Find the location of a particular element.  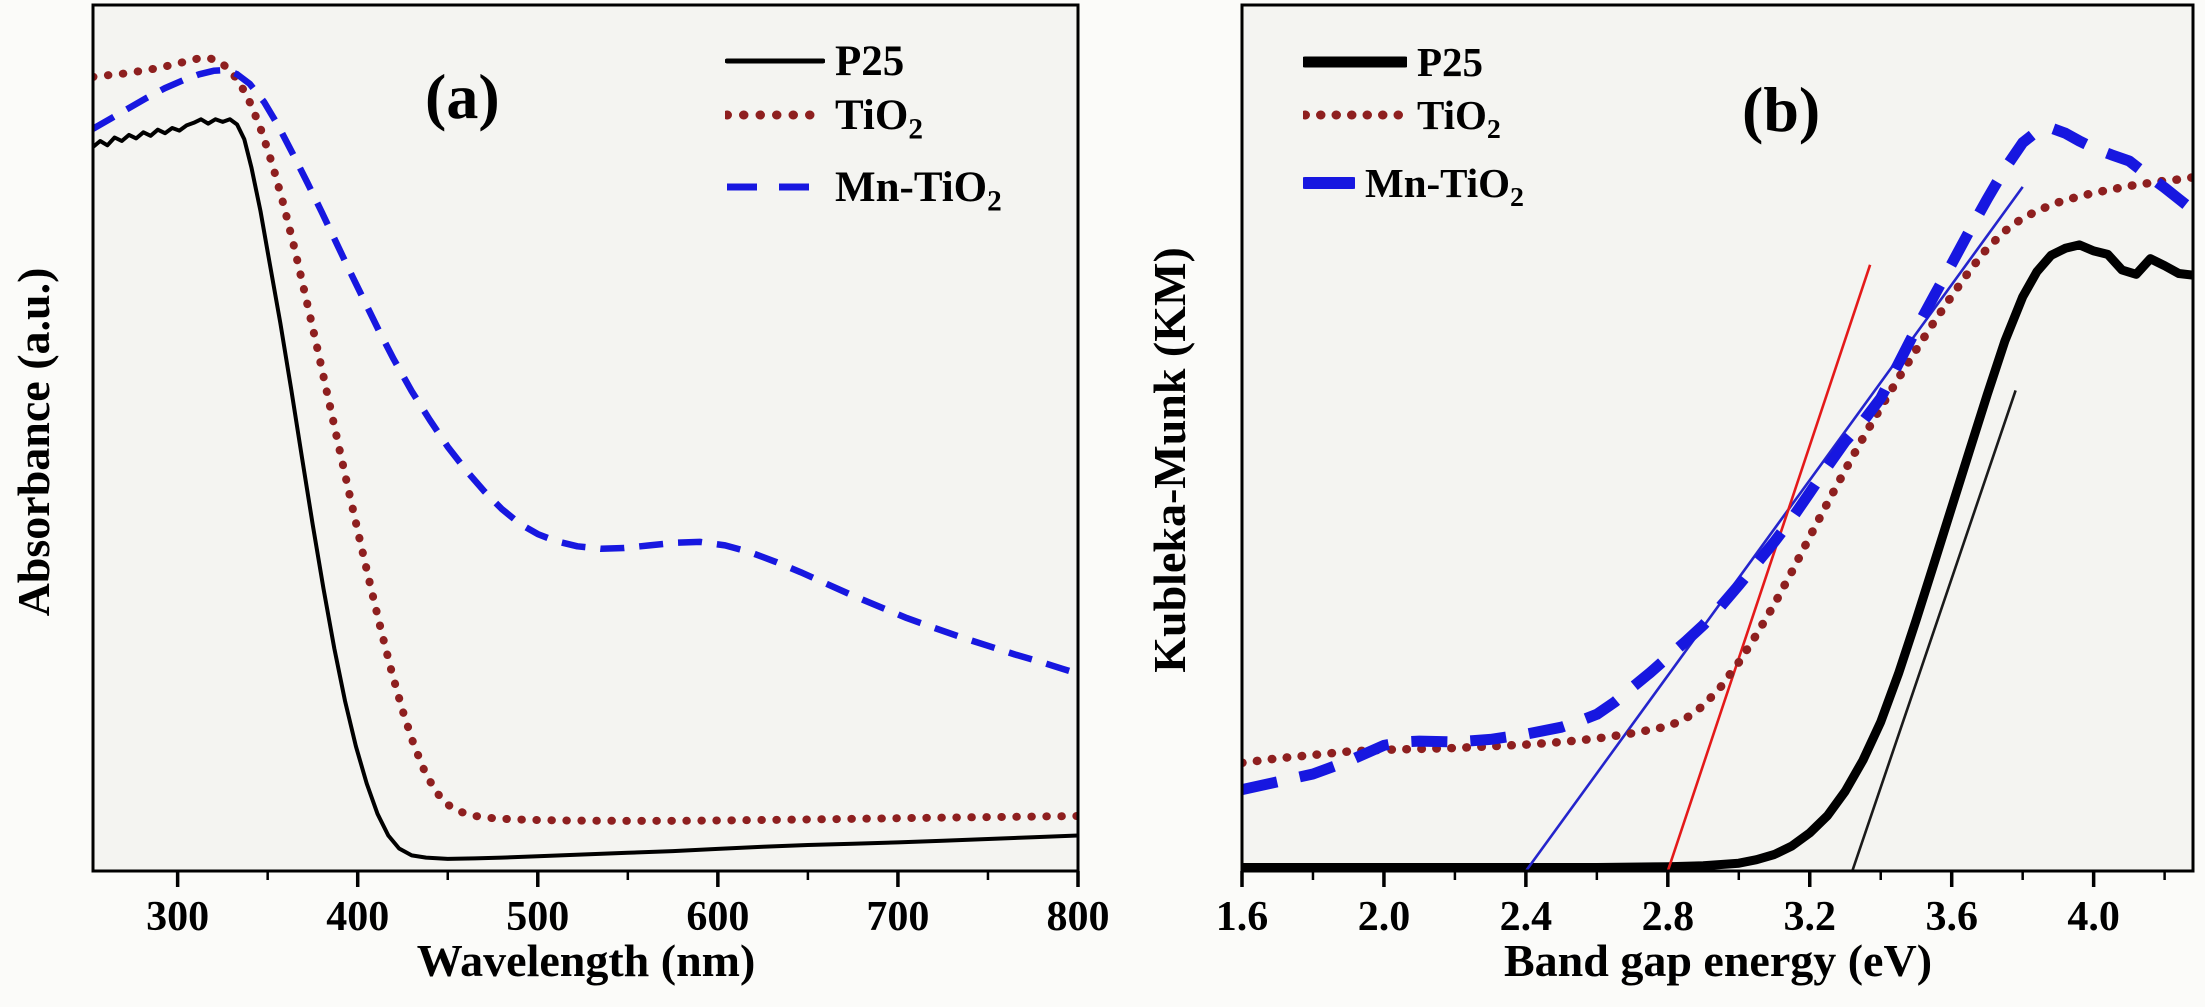

panel-b-y-axis-label: Kubleka-Munk (KM) is located at coordinates (1169, 460).